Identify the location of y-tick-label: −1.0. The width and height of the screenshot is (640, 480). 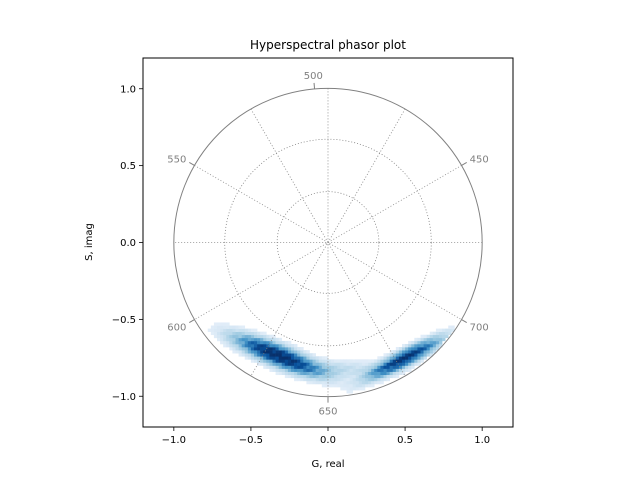
(124, 397).